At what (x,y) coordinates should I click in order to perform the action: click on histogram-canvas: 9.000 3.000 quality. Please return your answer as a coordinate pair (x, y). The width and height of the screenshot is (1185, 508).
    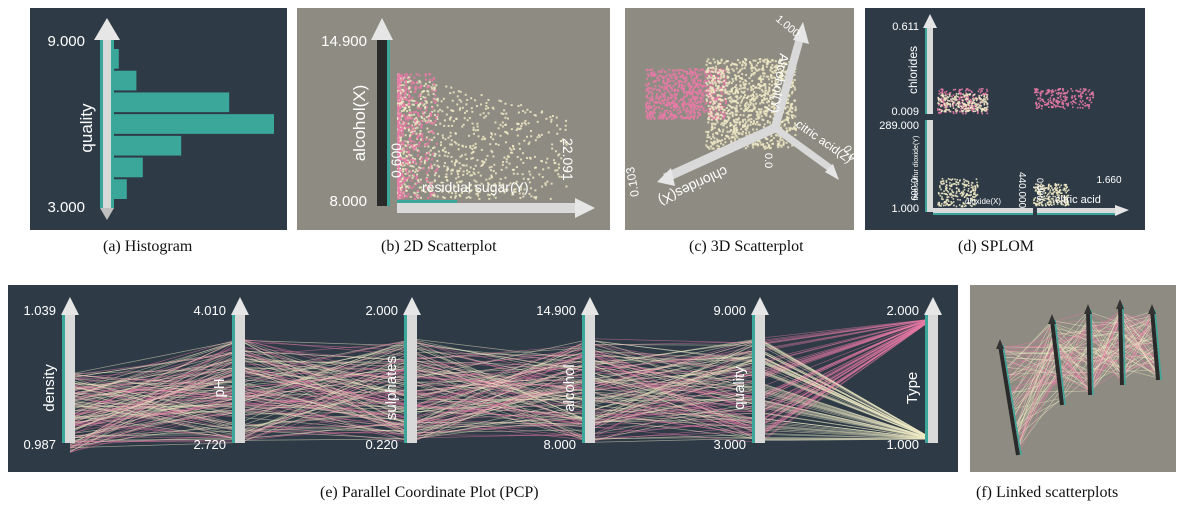
    Looking at the image, I should click on (160, 119).